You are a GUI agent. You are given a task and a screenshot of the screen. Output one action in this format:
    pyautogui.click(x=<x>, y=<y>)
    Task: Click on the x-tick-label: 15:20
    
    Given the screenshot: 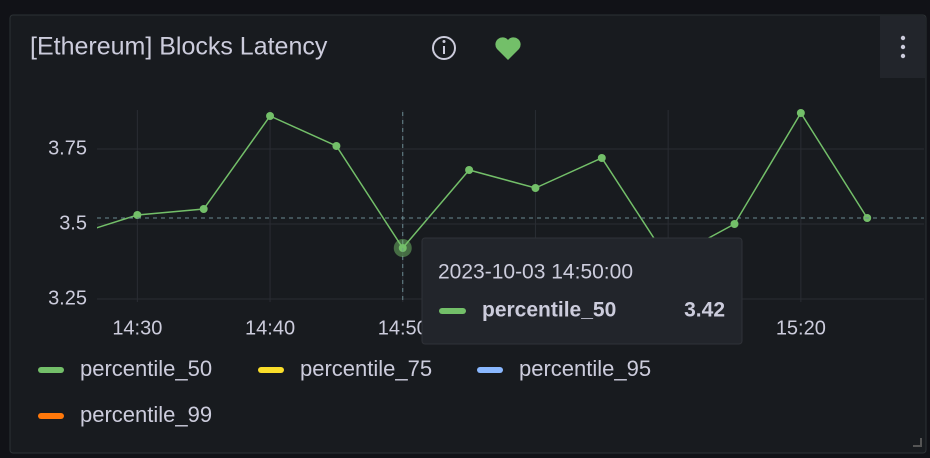 What is the action you would take?
    pyautogui.click(x=801, y=328)
    